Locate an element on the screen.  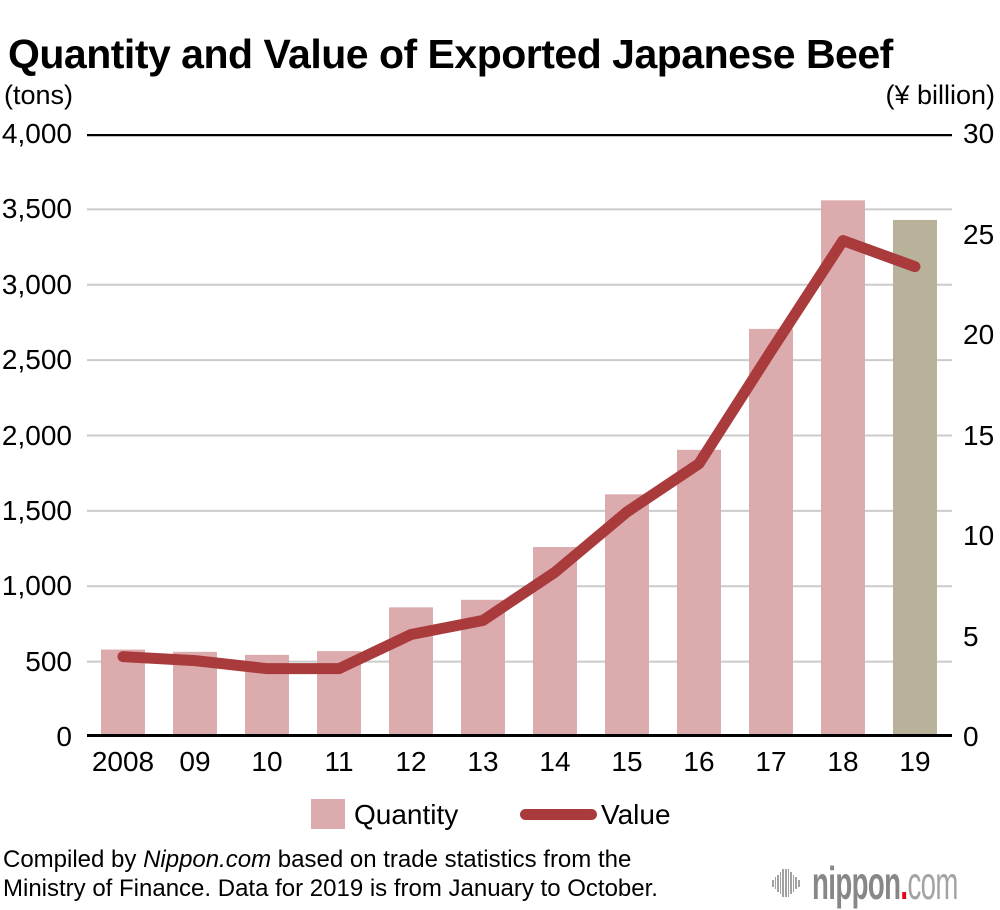
soundwave-icon is located at coordinates (787, 883).